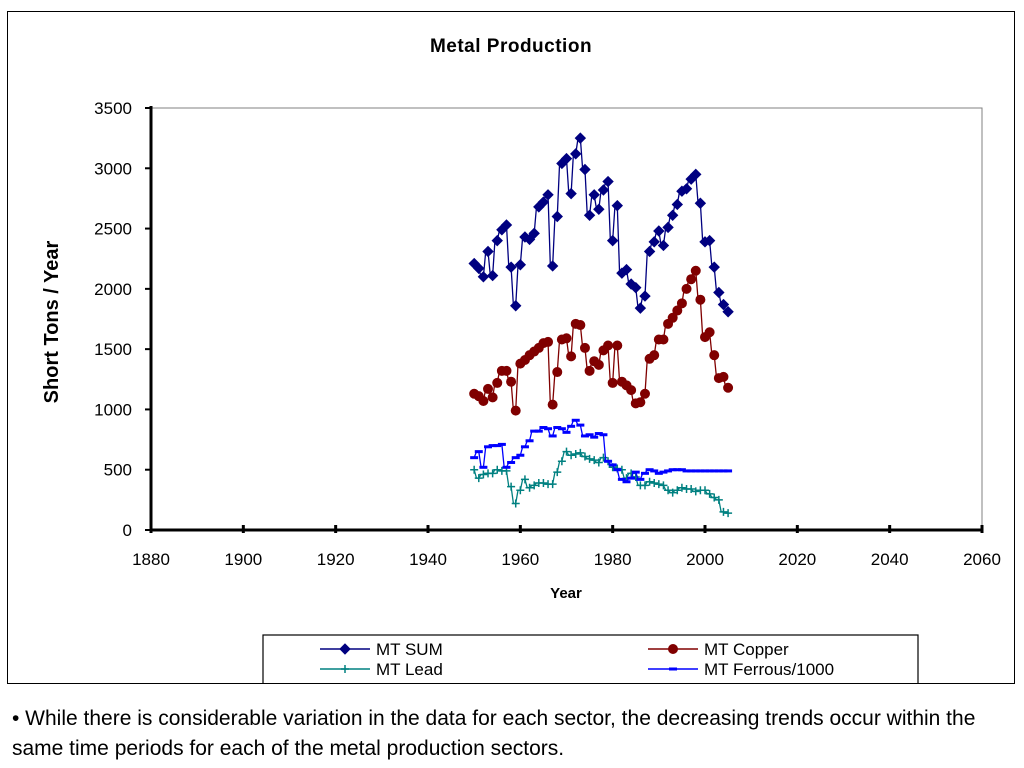 The height and width of the screenshot is (768, 1024). What do you see at coordinates (601, 340) in the screenshot?
I see `series-mt-copper` at bounding box center [601, 340].